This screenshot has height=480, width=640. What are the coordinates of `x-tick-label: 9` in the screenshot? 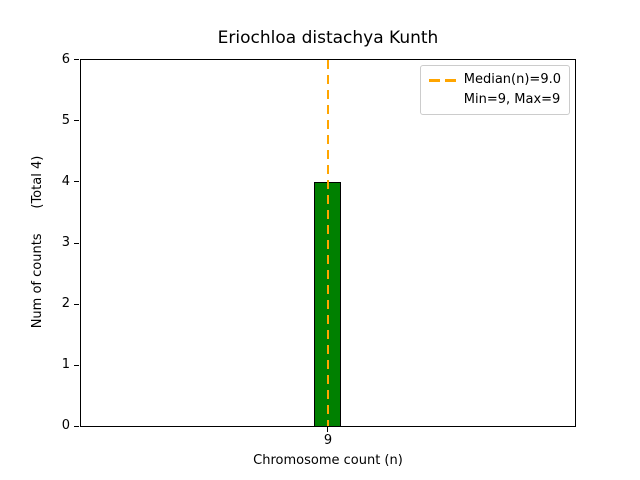 It's located at (328, 440).